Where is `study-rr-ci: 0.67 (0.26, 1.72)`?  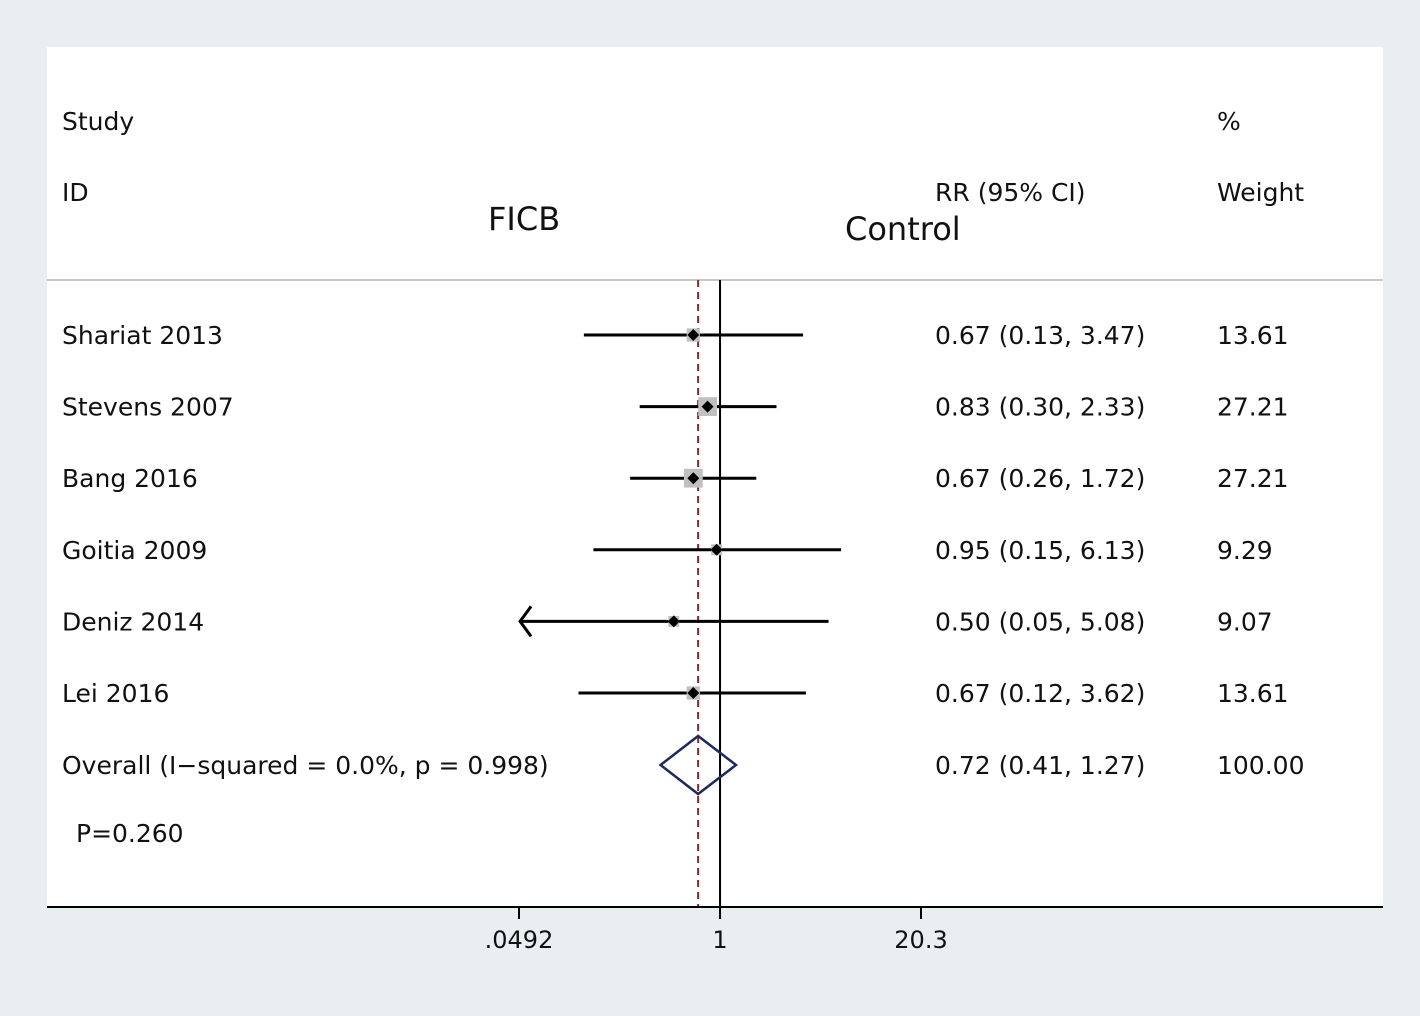
study-rr-ci: 0.67 (0.26, 1.72) is located at coordinates (1040, 478).